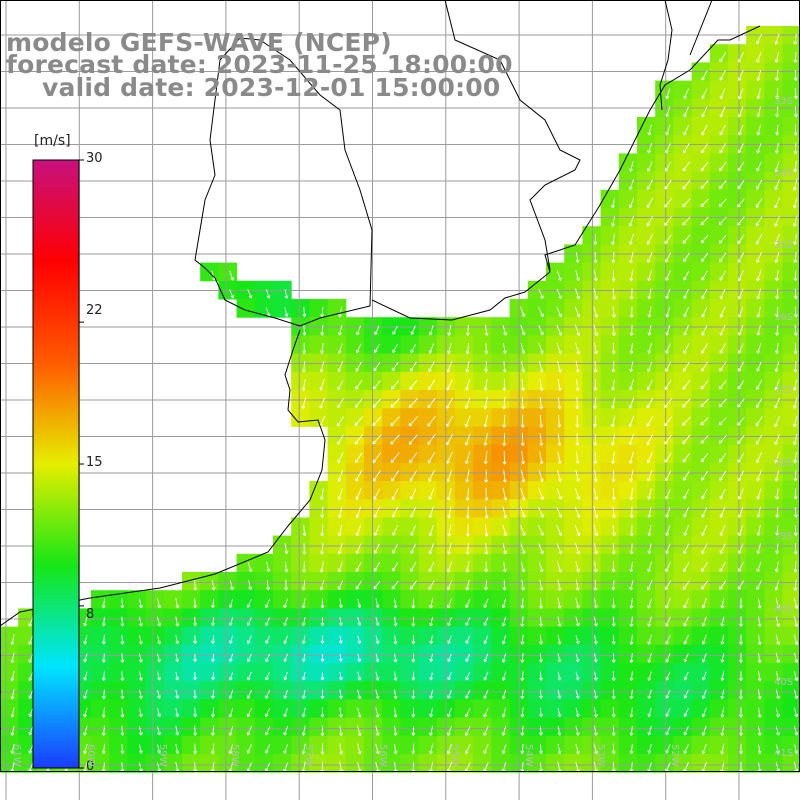 The width and height of the screenshot is (800, 800). What do you see at coordinates (162, 755) in the screenshot?
I see `lon-label-59w: 59W` at bounding box center [162, 755].